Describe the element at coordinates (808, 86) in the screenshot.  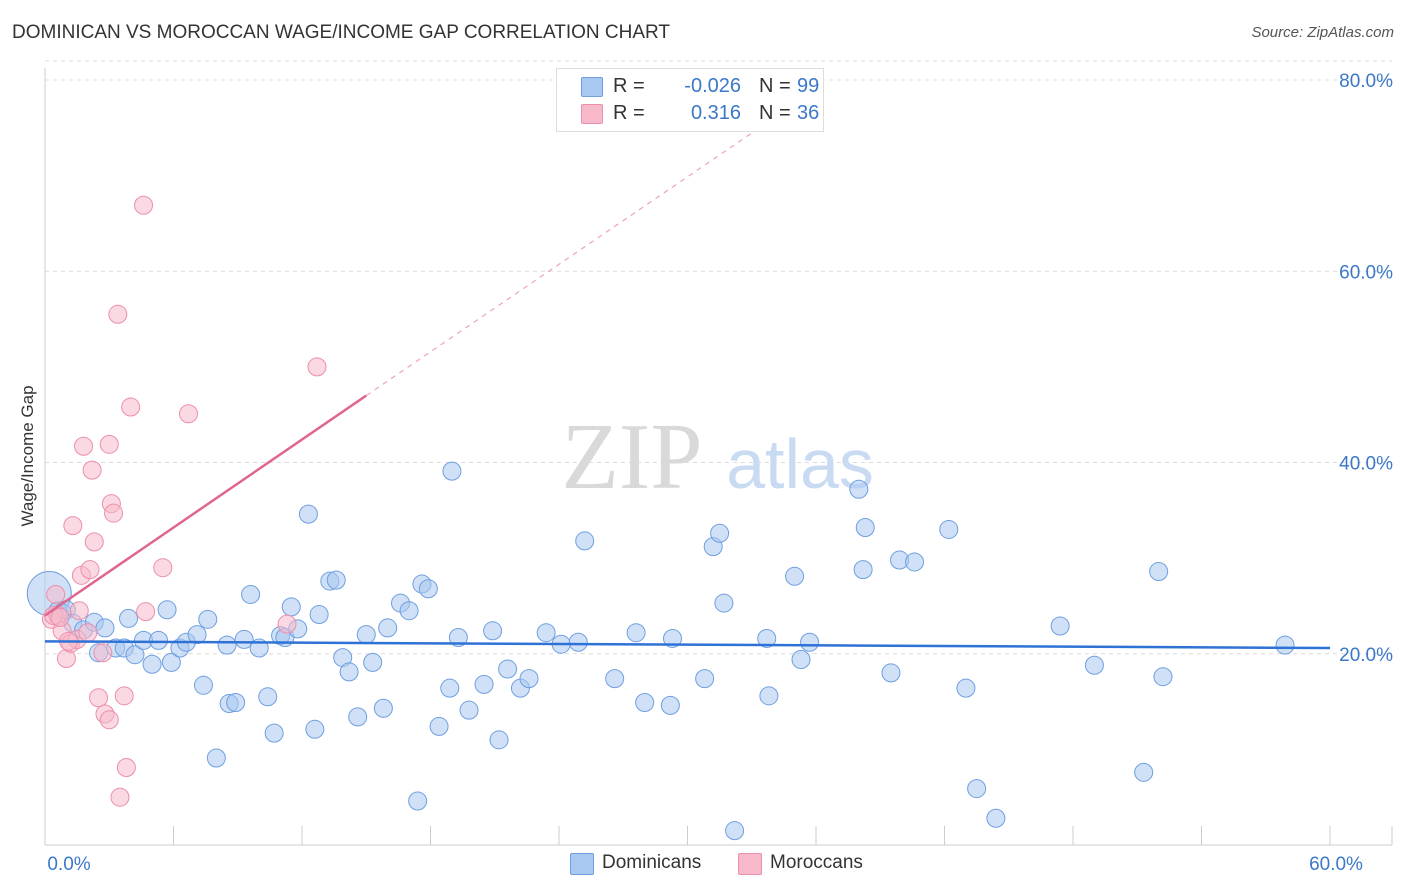
I see `legend-n-value: 99` at that location.